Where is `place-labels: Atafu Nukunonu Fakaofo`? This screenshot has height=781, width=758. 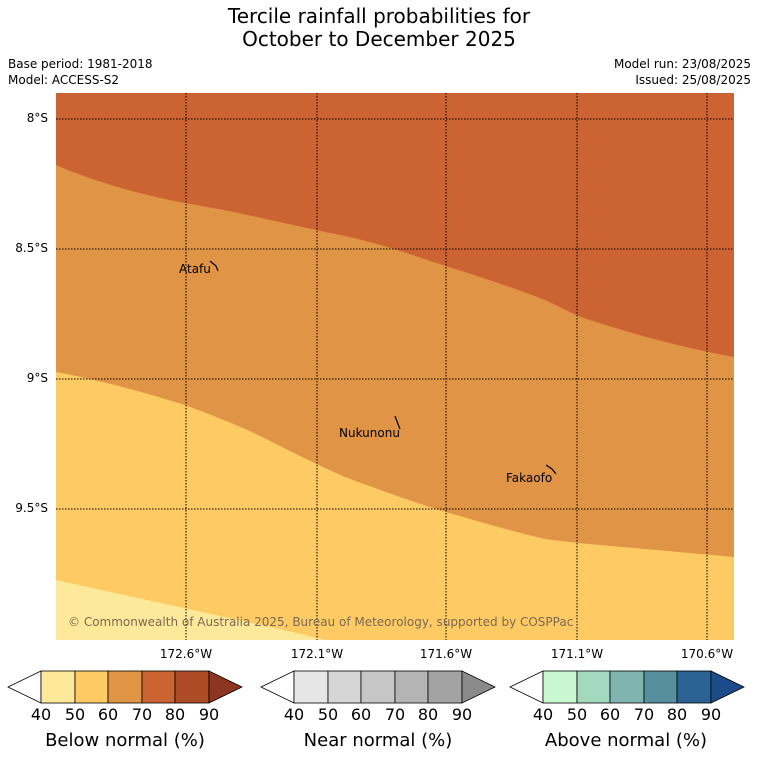
place-labels: Atafu Nukunonu Fakaofo is located at coordinates (365, 373).